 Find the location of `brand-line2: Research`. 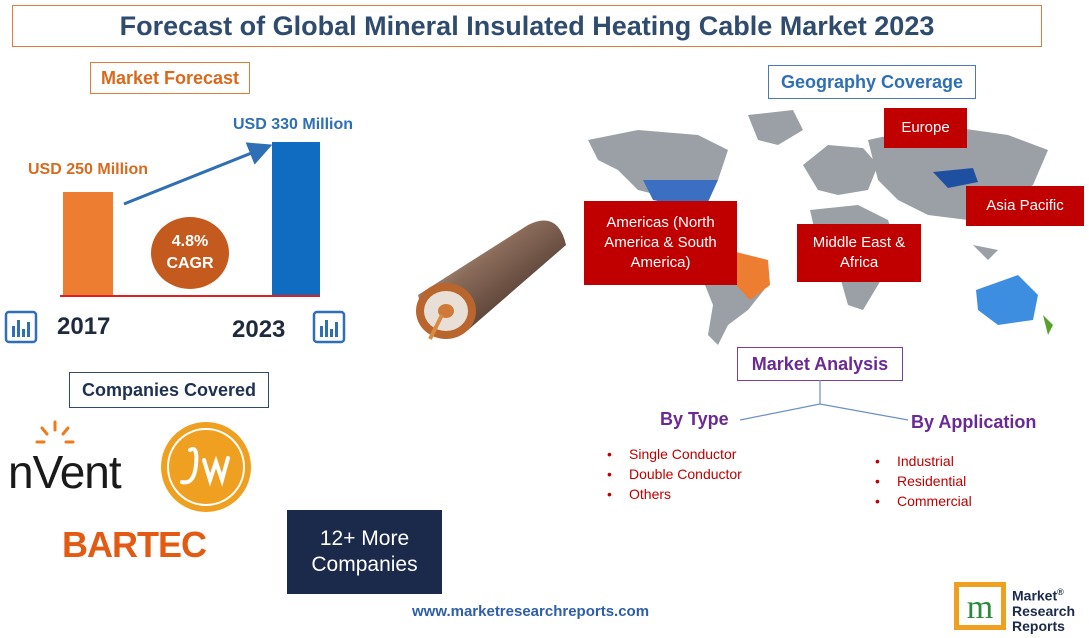

brand-line2: Research is located at coordinates (1044, 610).